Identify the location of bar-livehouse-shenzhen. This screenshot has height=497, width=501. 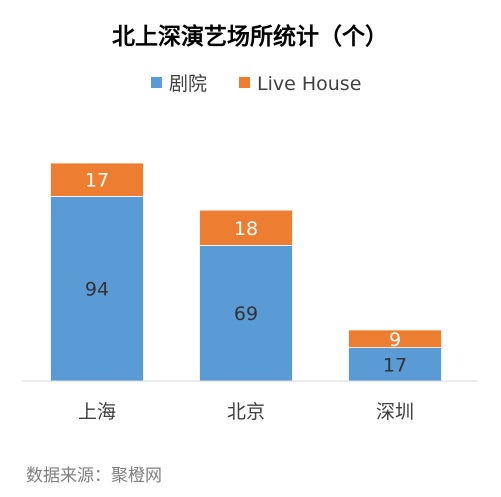
(395, 339).